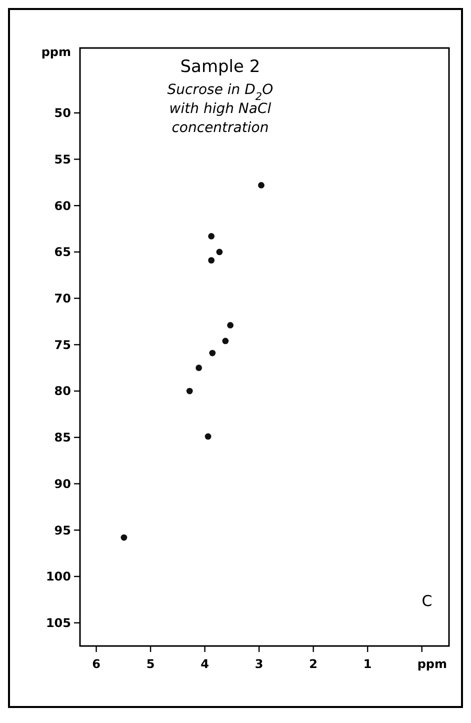 Image resolution: width=471 pixels, height=723 pixels. Describe the element at coordinates (220, 109) in the screenshot. I see `text: Sucrose in D$_{2}$O with high NaCl concentration` at that location.